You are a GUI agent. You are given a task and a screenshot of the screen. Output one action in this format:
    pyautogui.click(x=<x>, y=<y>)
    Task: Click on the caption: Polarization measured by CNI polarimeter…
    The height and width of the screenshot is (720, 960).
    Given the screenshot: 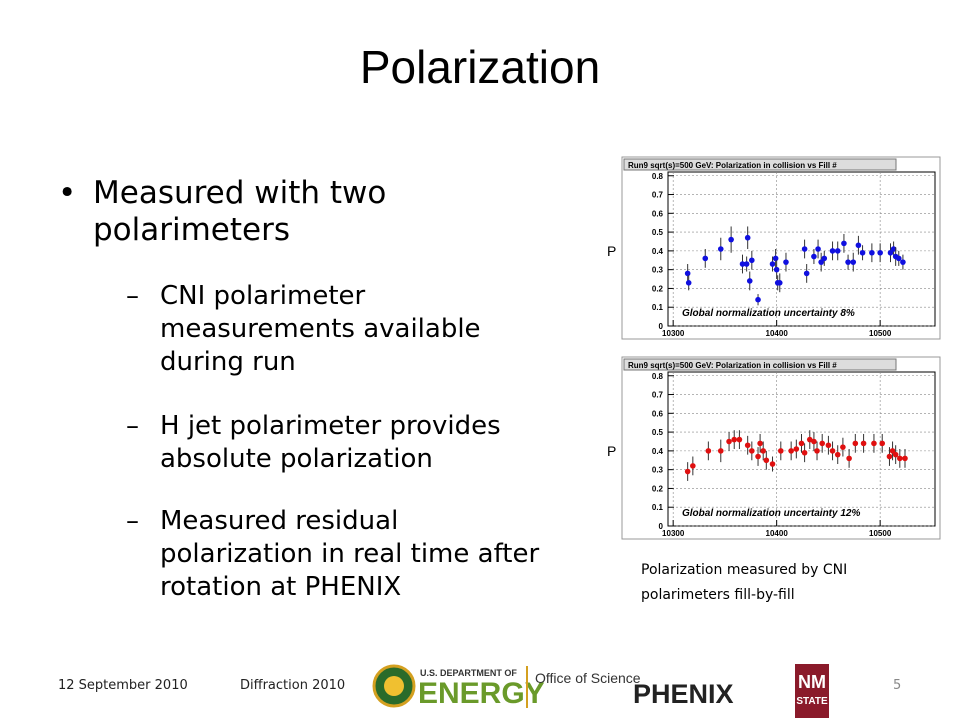 What is the action you would take?
    pyautogui.click(x=744, y=582)
    